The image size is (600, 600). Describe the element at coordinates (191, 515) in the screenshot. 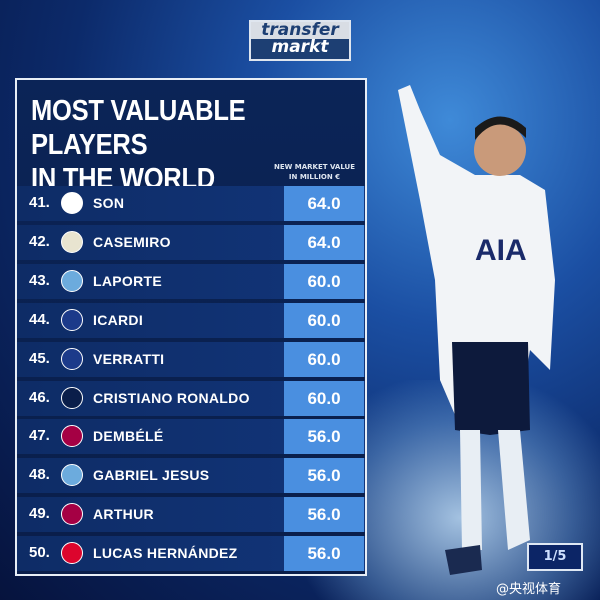

I see `player-row: 49. ARTHUR 56.0` at that location.